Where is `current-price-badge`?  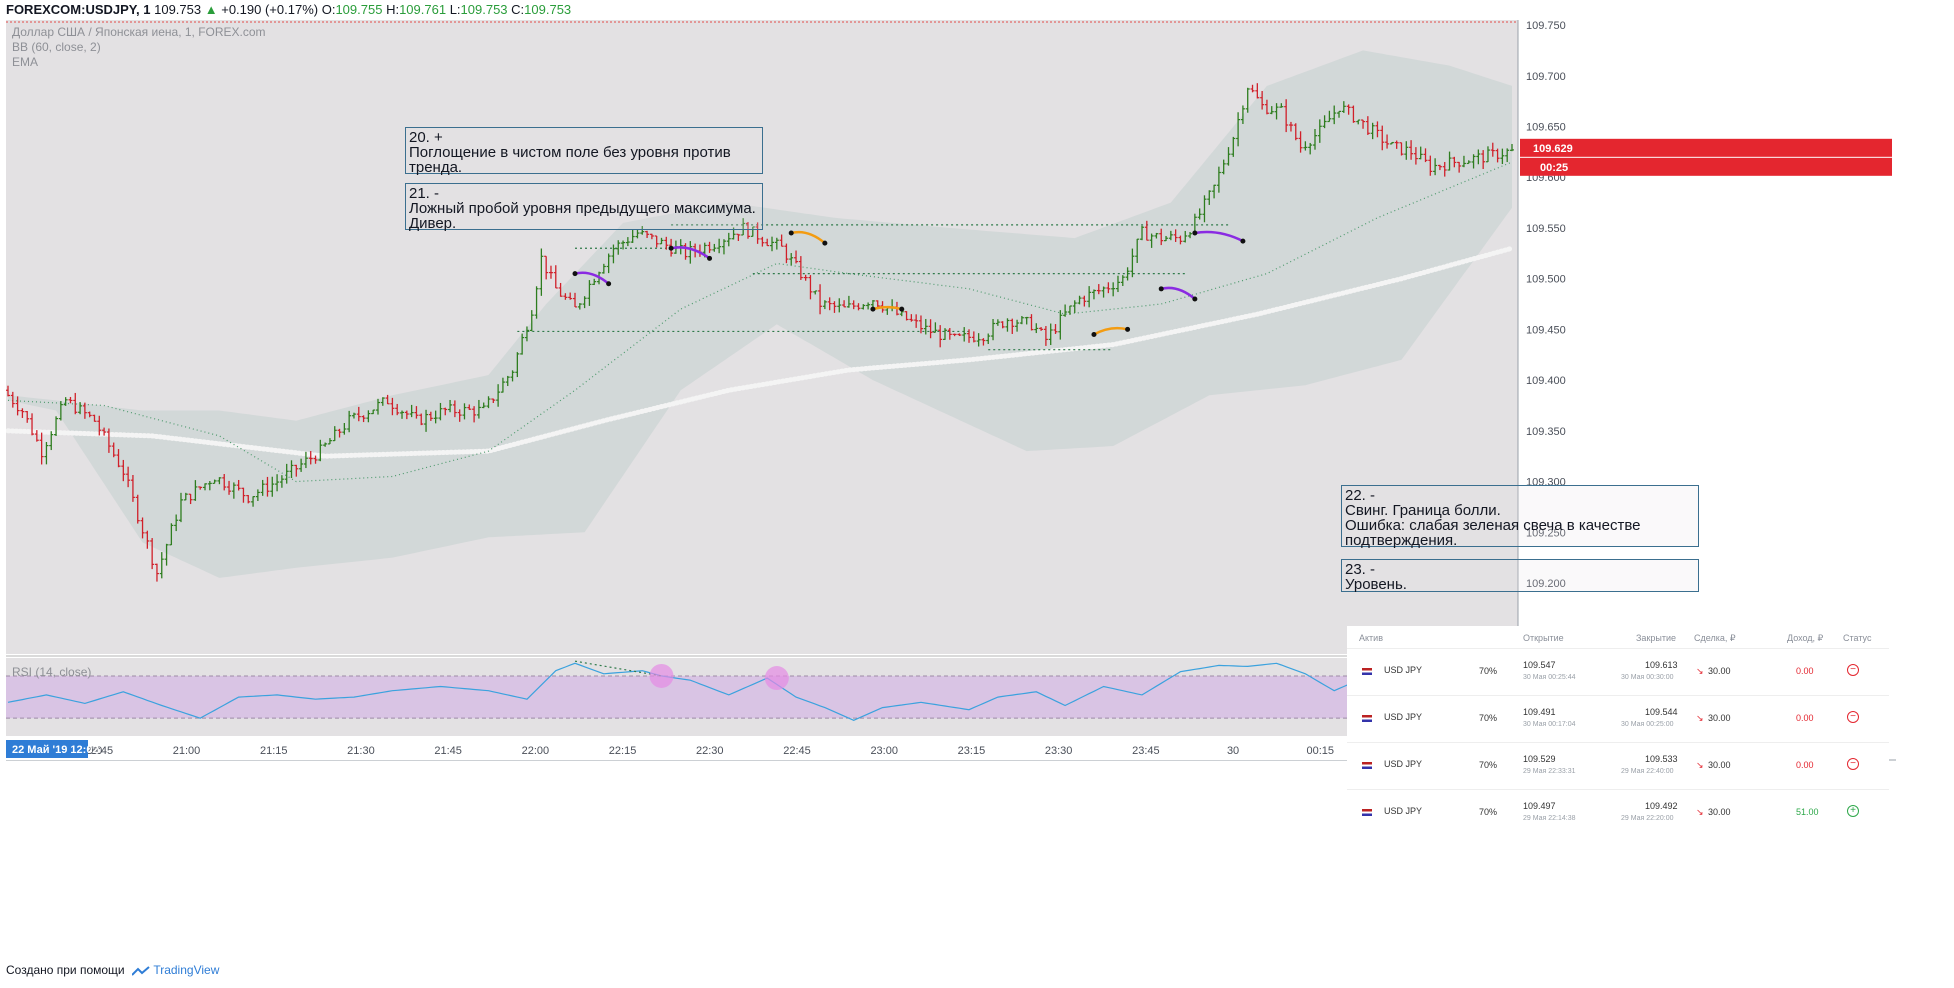 current-price-badge is located at coordinates (1706, 147).